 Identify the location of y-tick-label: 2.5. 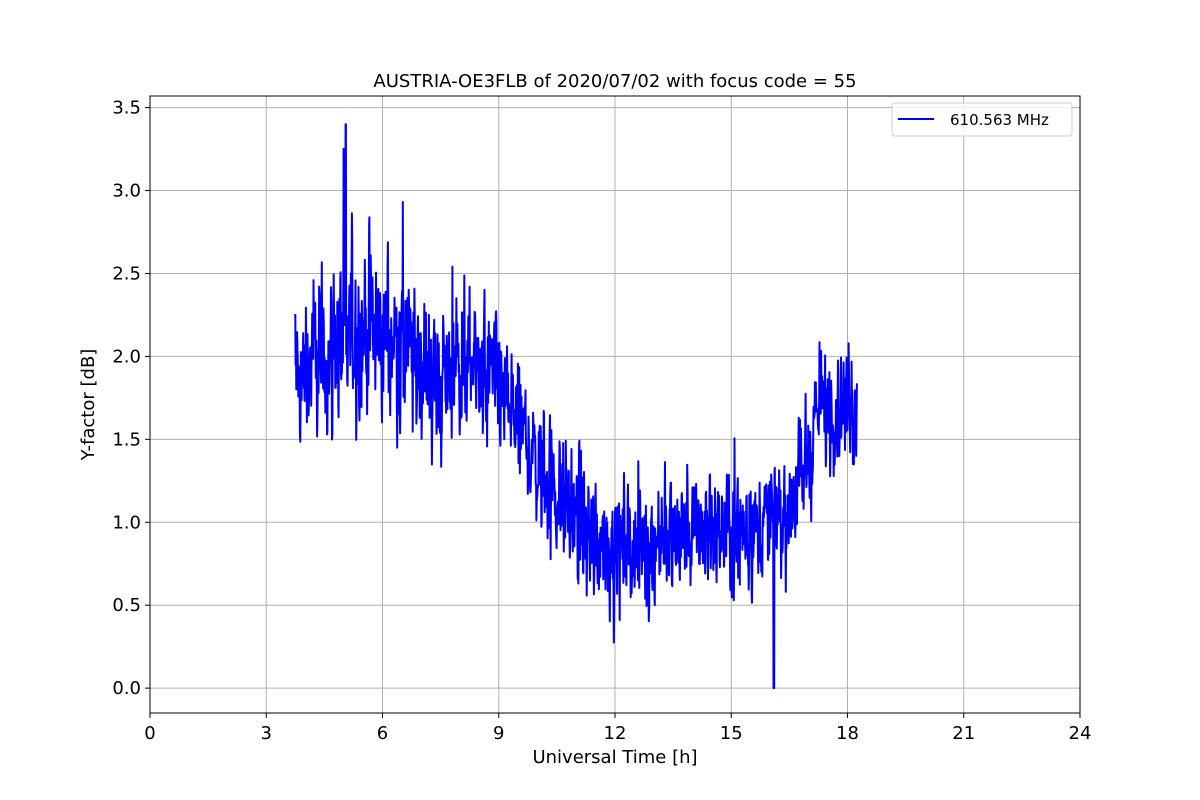
(126, 273).